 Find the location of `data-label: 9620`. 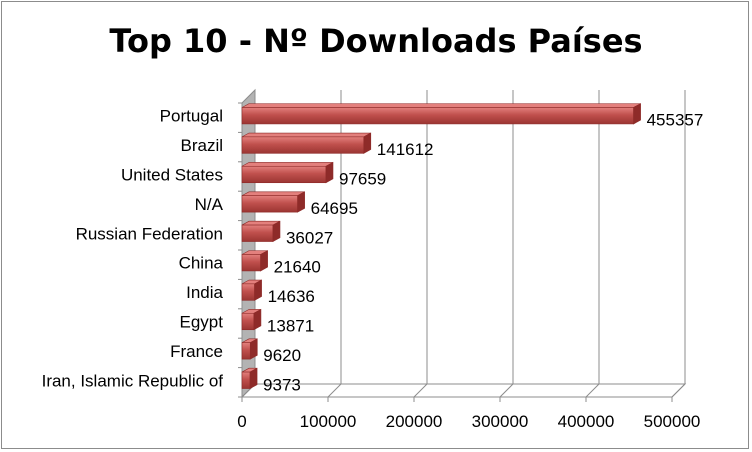

data-label: 9620 is located at coordinates (282, 355).